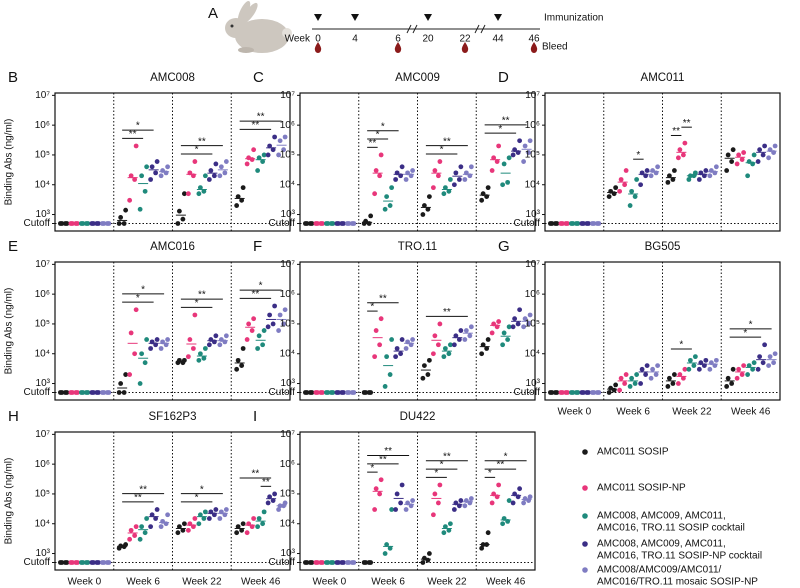 This screenshot has height=588, width=800. I want to click on x-tick-label: Week 0, so click(85, 582).